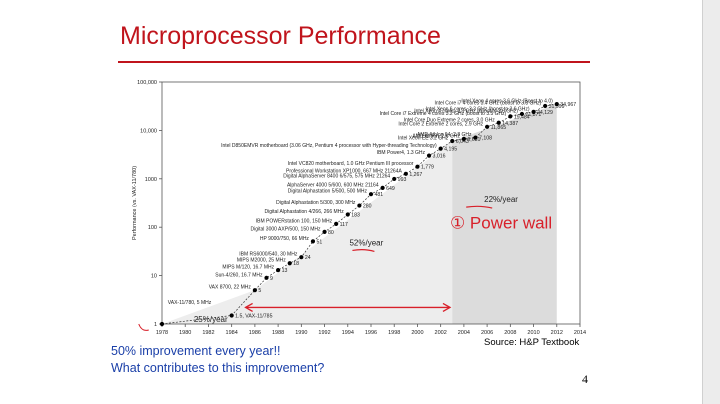 The image size is (720, 404). Describe the element at coordinates (278, 333) in the screenshot. I see `x-tick-label: 1988` at that location.